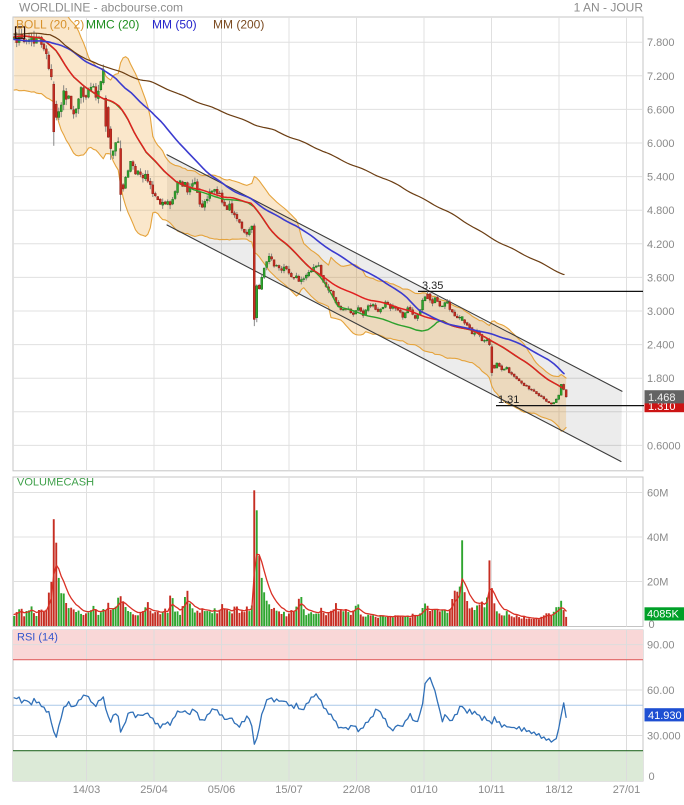  Describe the element at coordinates (289, 790) in the screenshot. I see `svg-text: 15/07` at that location.